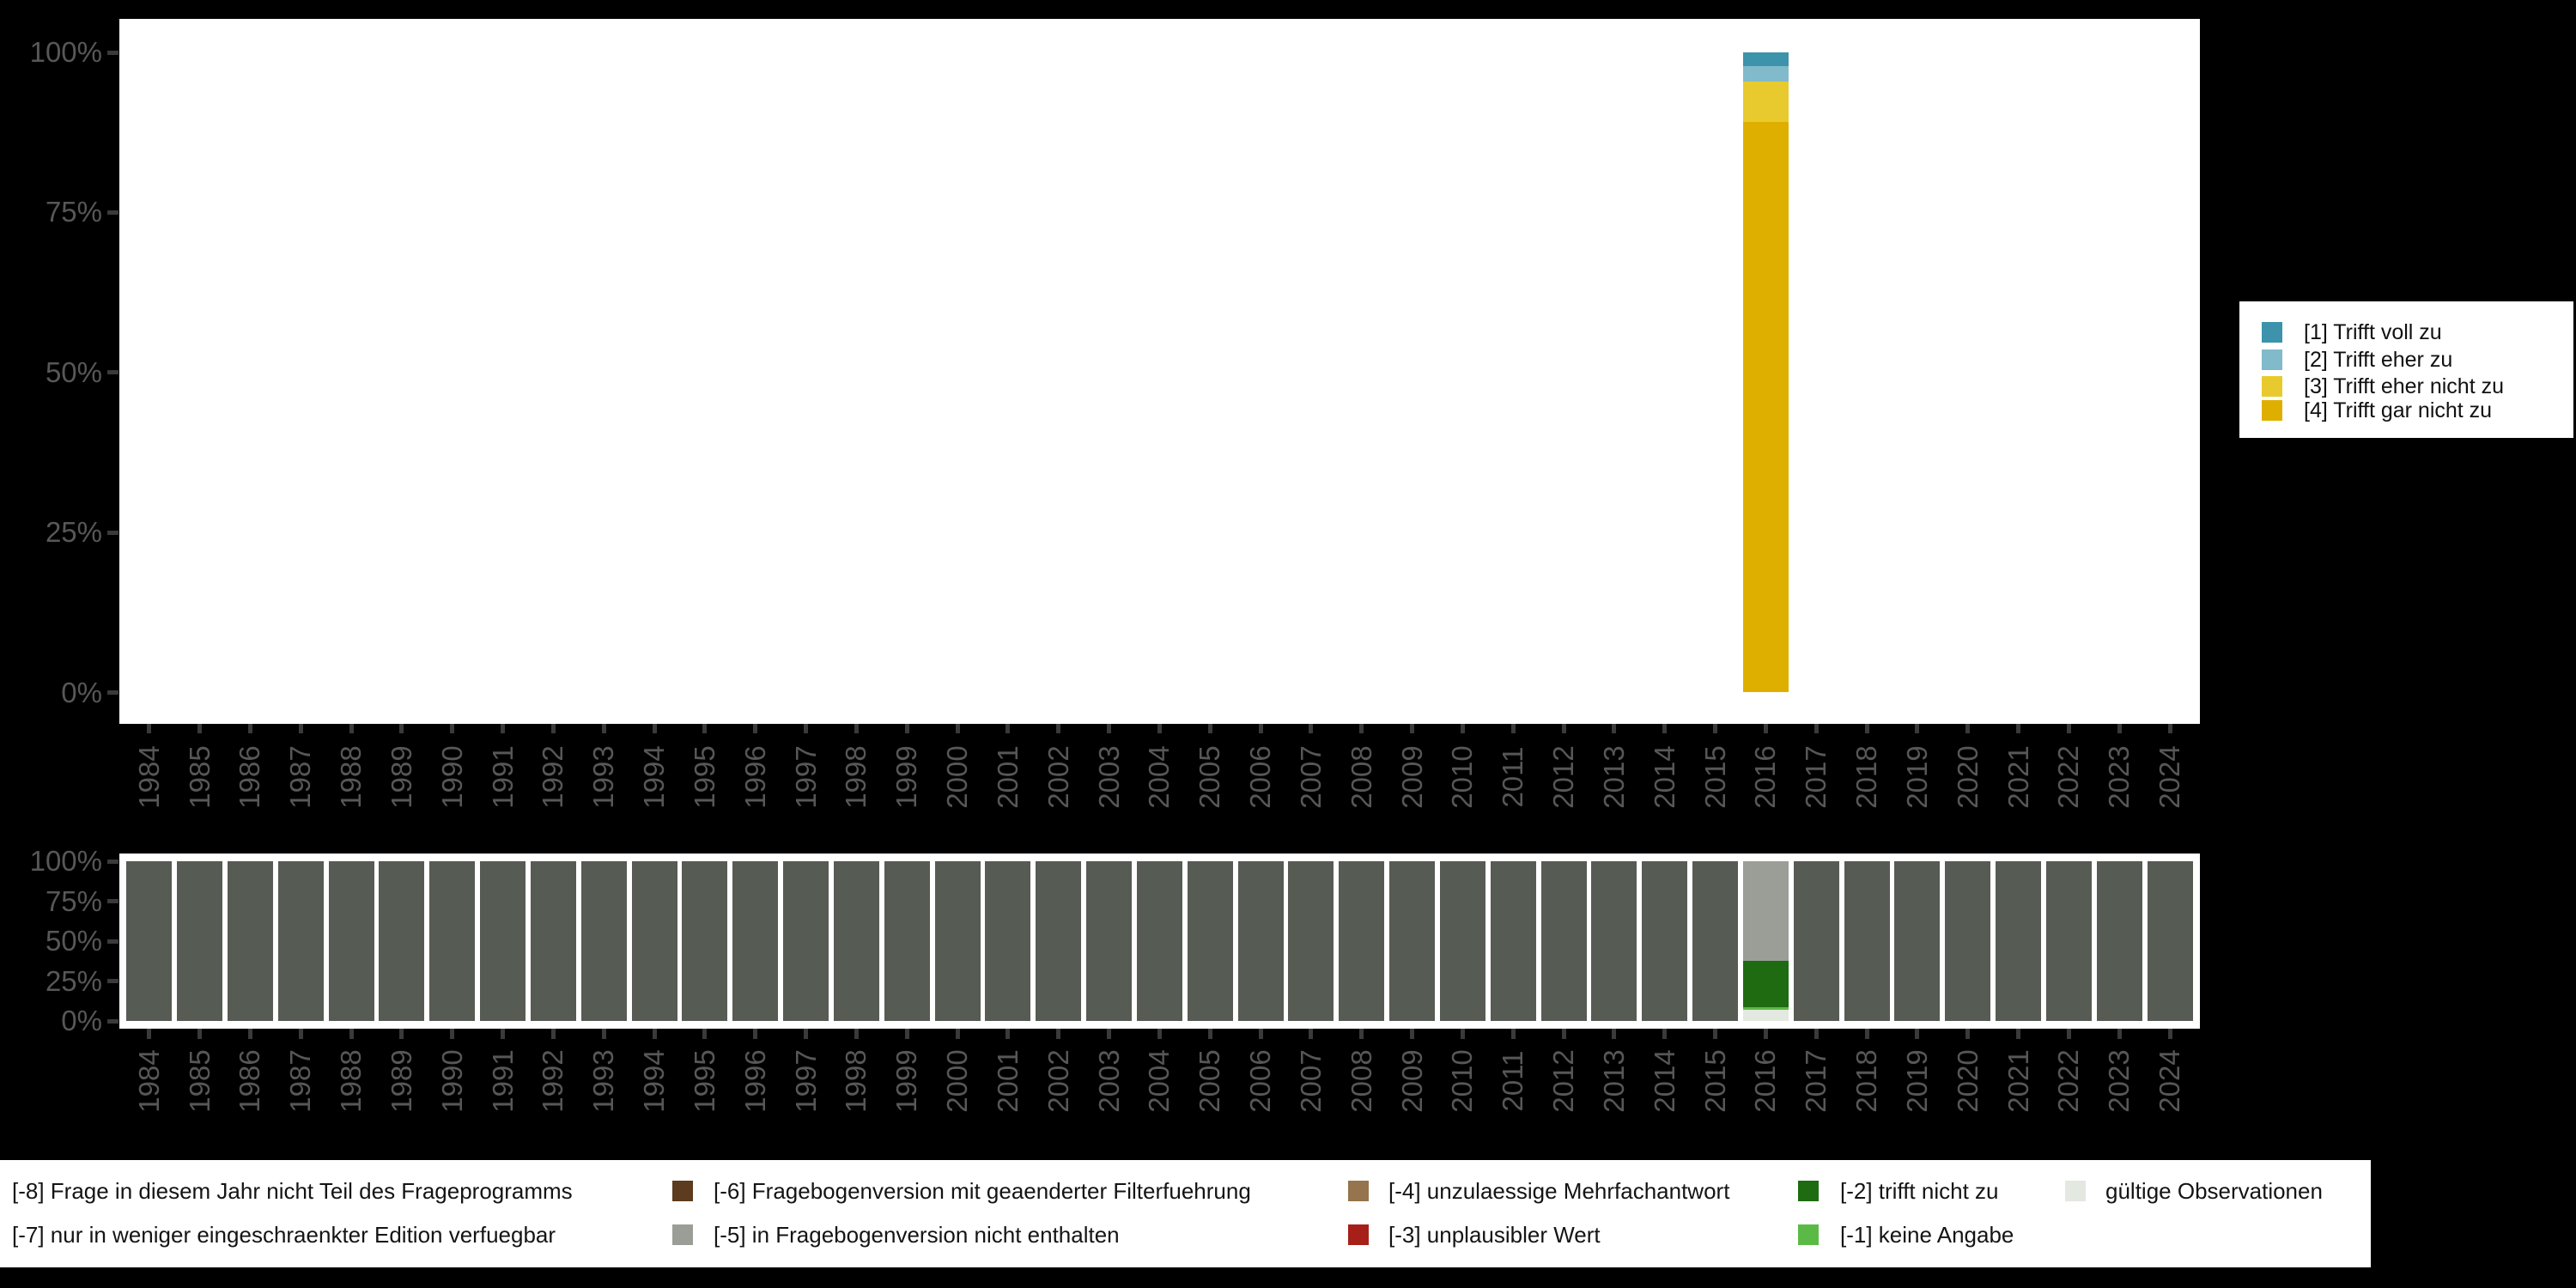 The height and width of the screenshot is (1288, 2576). I want to click on bar-2016, so click(1765, 372).